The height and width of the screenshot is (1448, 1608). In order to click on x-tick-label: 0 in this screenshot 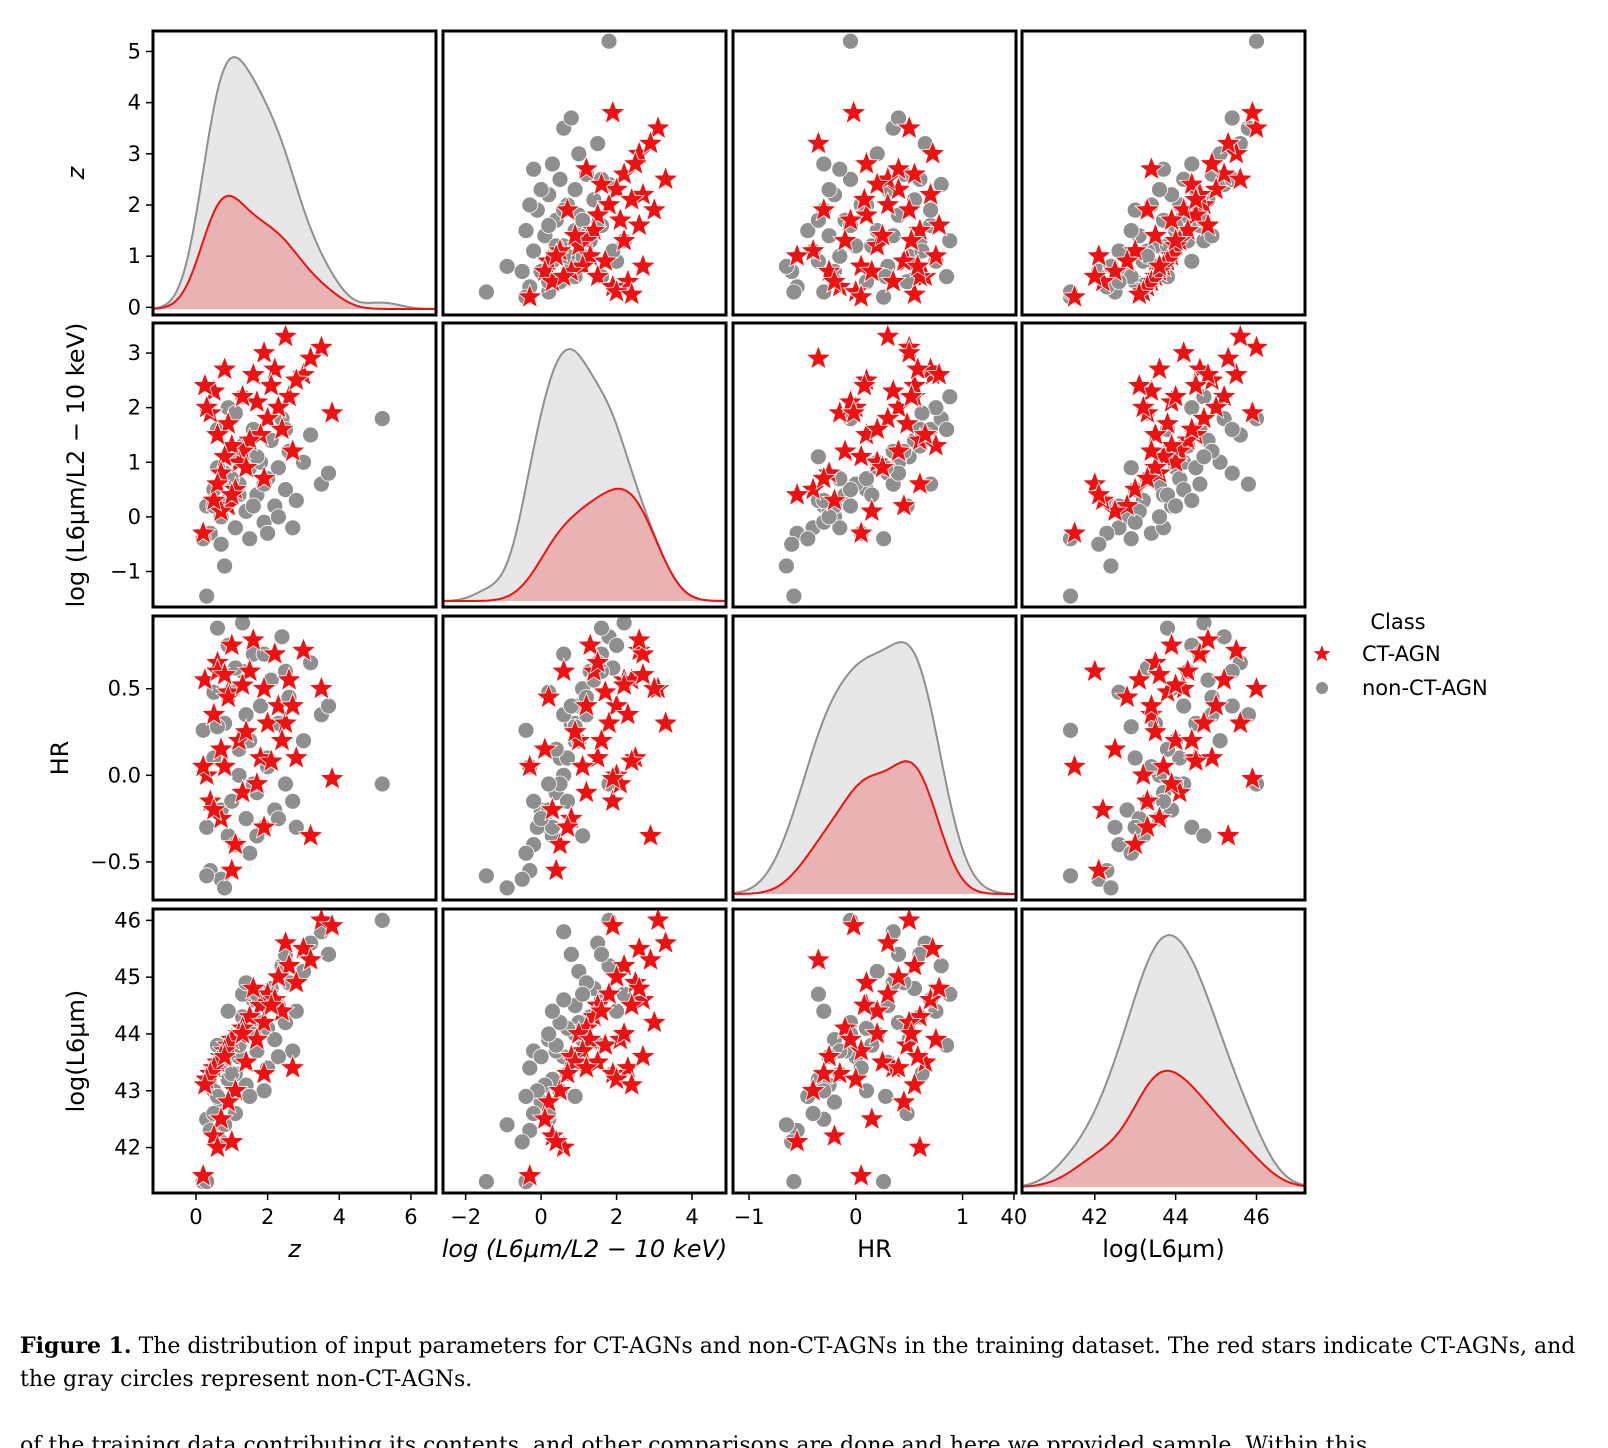, I will do `click(195, 1217)`.